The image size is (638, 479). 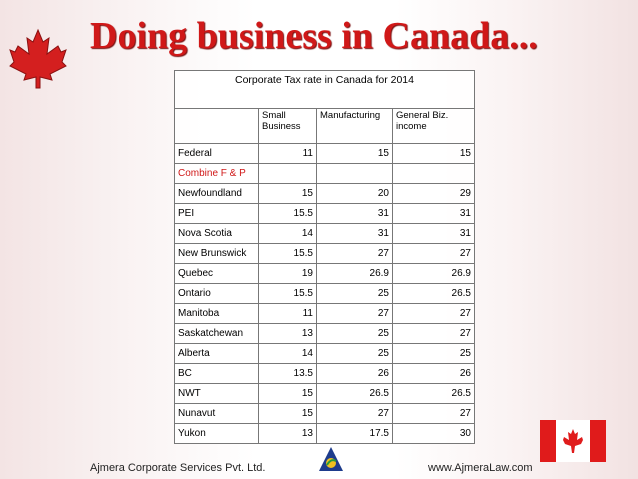 What do you see at coordinates (573, 441) in the screenshot?
I see `canada-flag` at bounding box center [573, 441].